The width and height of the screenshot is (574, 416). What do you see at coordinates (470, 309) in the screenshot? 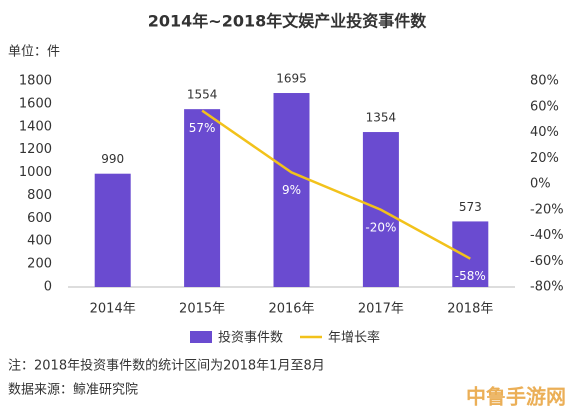
I see `x-tick-label: 2018年` at bounding box center [470, 309].